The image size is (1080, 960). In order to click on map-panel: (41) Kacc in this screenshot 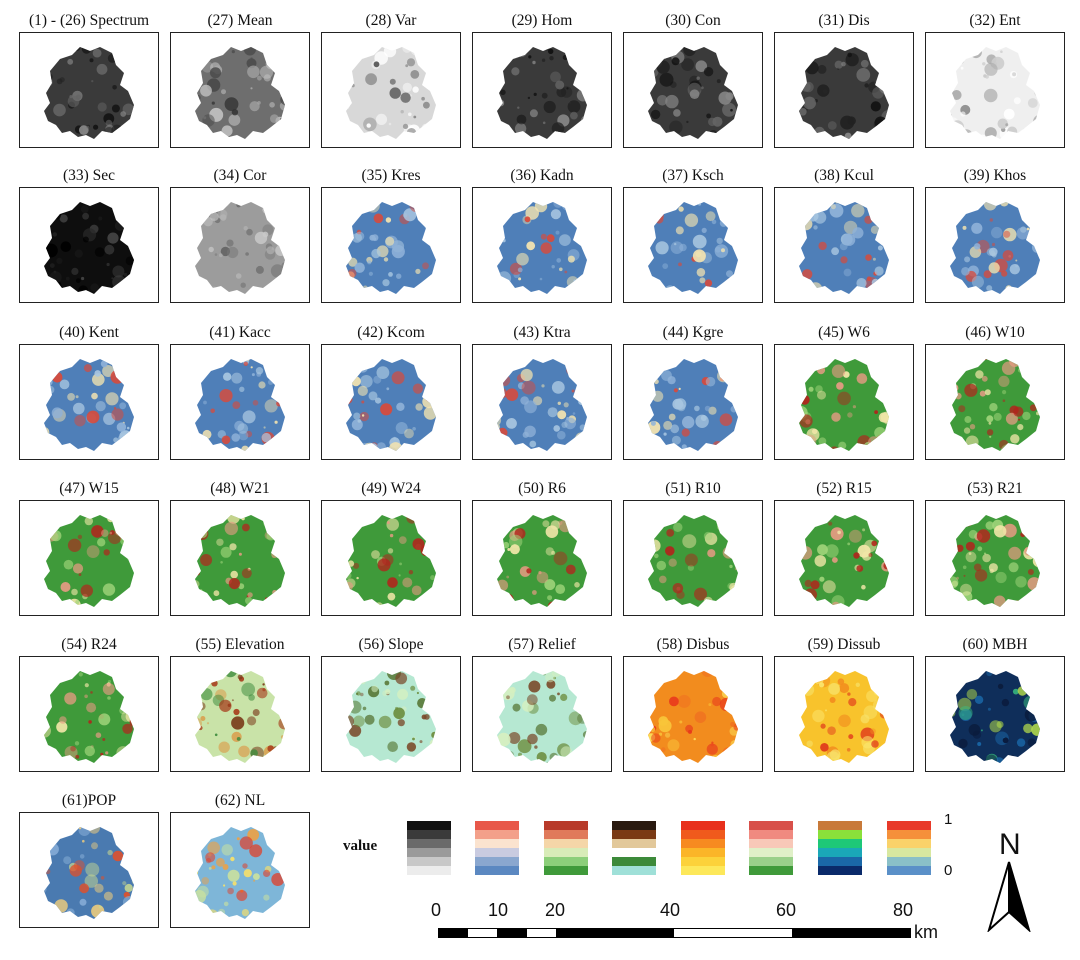, I will do `click(240, 391)`.